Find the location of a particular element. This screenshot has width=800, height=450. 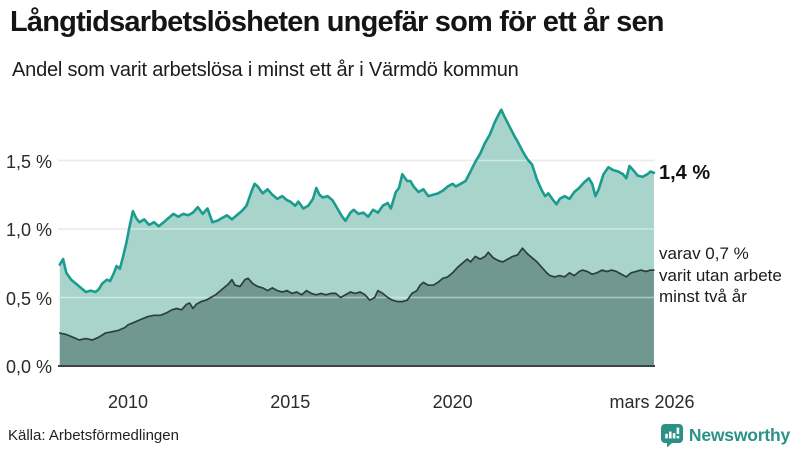

newsworthy-logo: Newsworthy is located at coordinates (725, 435).